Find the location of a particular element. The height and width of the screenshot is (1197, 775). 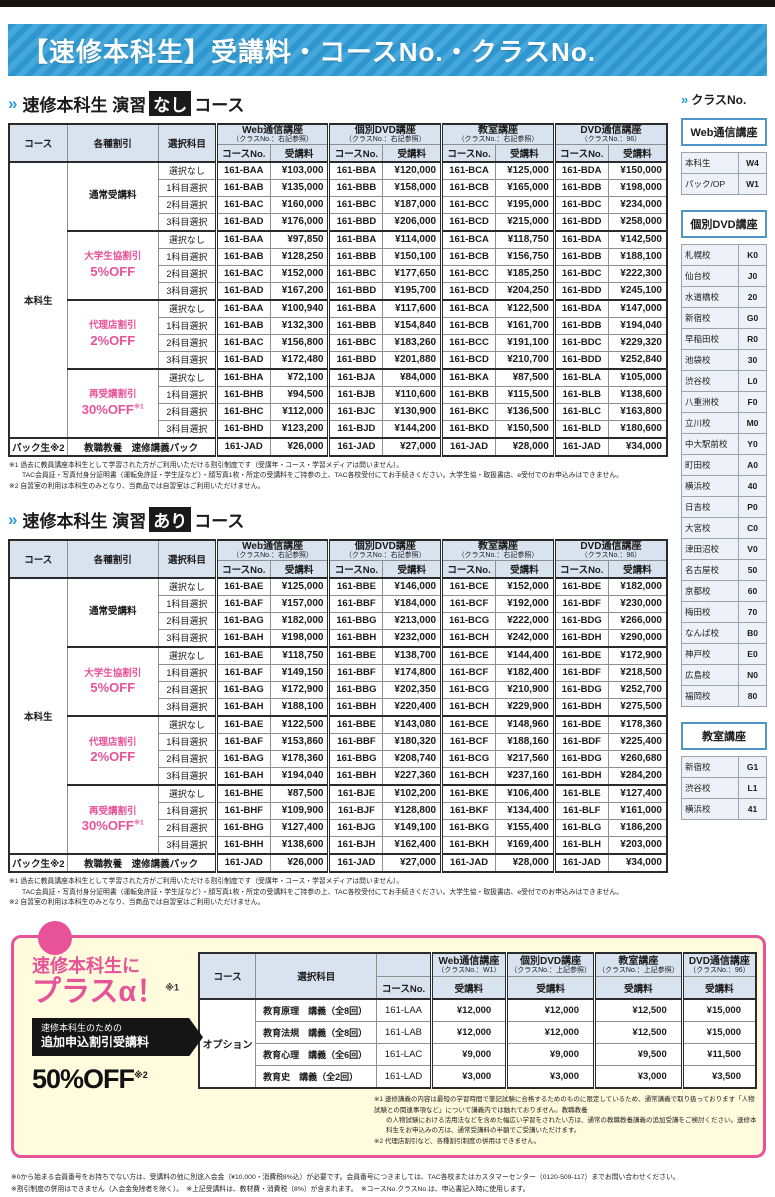

media-group-classno: （クラスNo.：右記参照） is located at coordinates (498, 139).